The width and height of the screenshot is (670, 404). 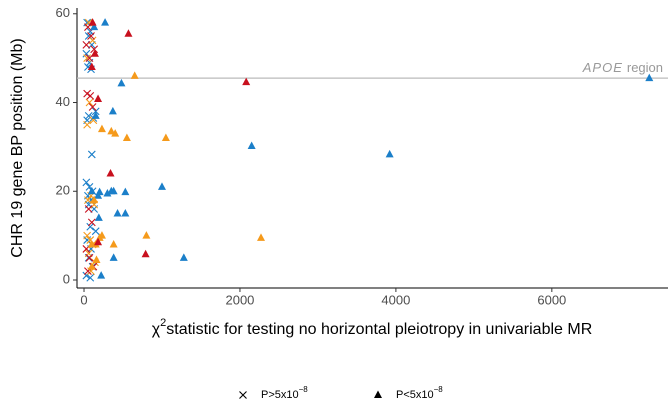 I want to click on x-tick-label: 2000, so click(x=239, y=299).